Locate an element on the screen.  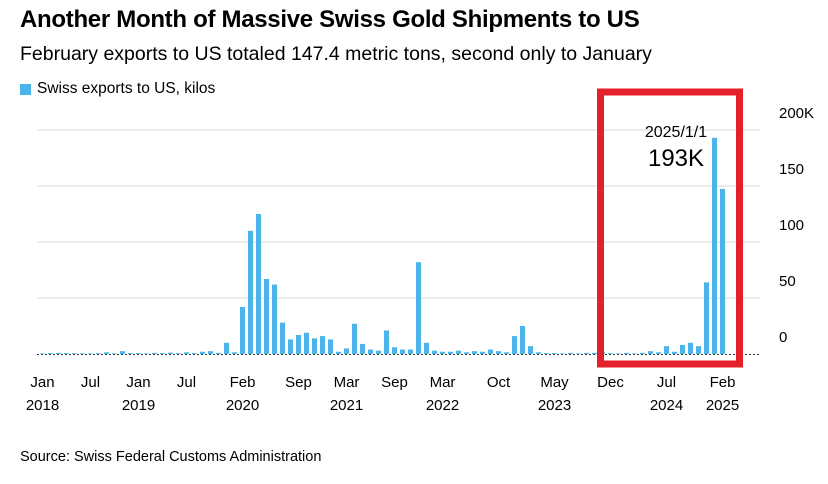
x-tick-year-label: 2021 is located at coordinates (346, 405).